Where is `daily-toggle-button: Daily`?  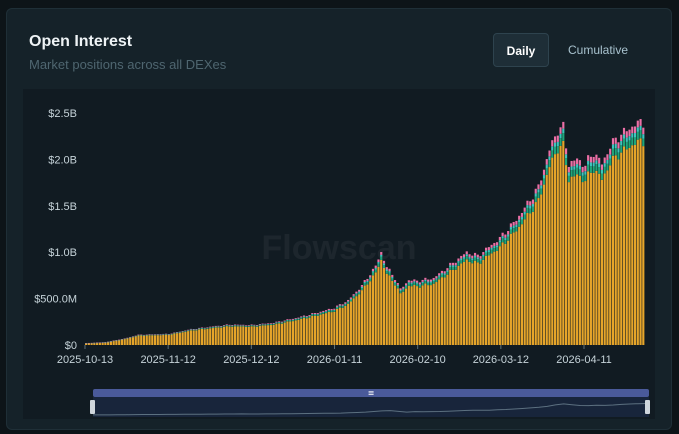 daily-toggle-button: Daily is located at coordinates (521, 50).